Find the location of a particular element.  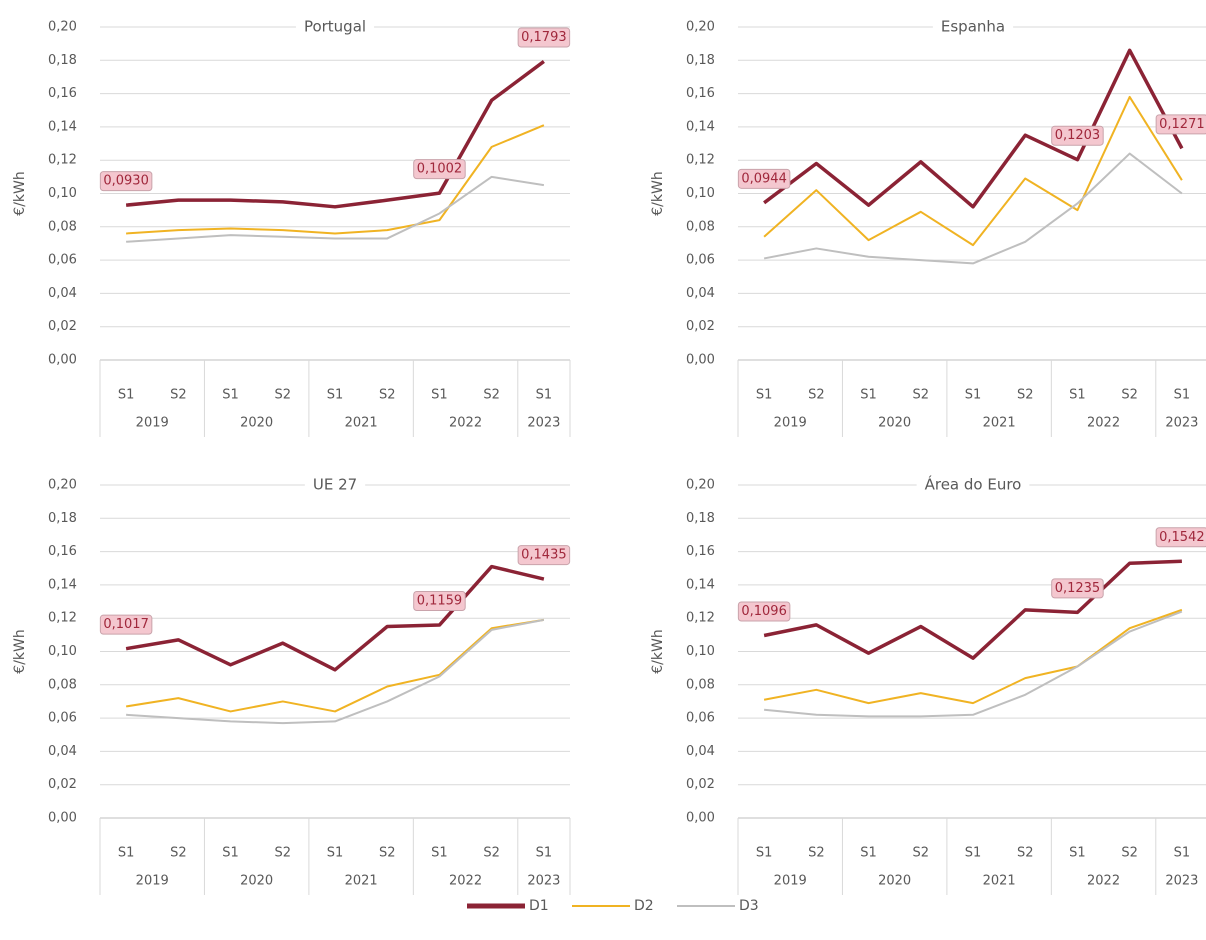

value-label: 0,0944 is located at coordinates (764, 178).